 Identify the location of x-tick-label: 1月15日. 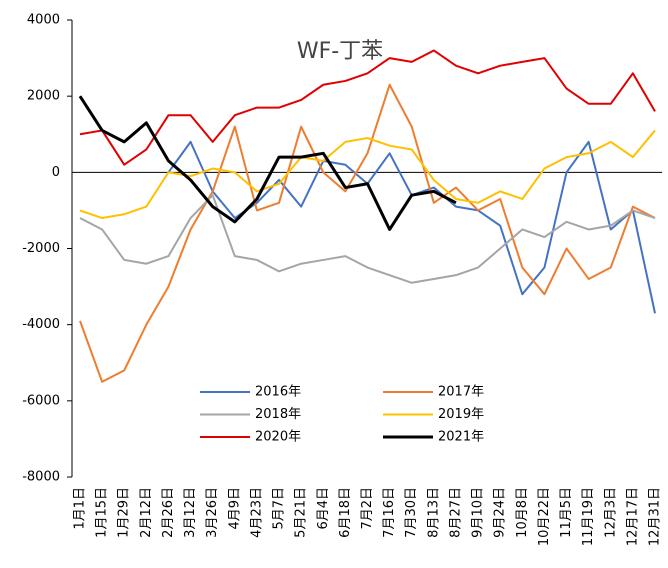
(102, 512).